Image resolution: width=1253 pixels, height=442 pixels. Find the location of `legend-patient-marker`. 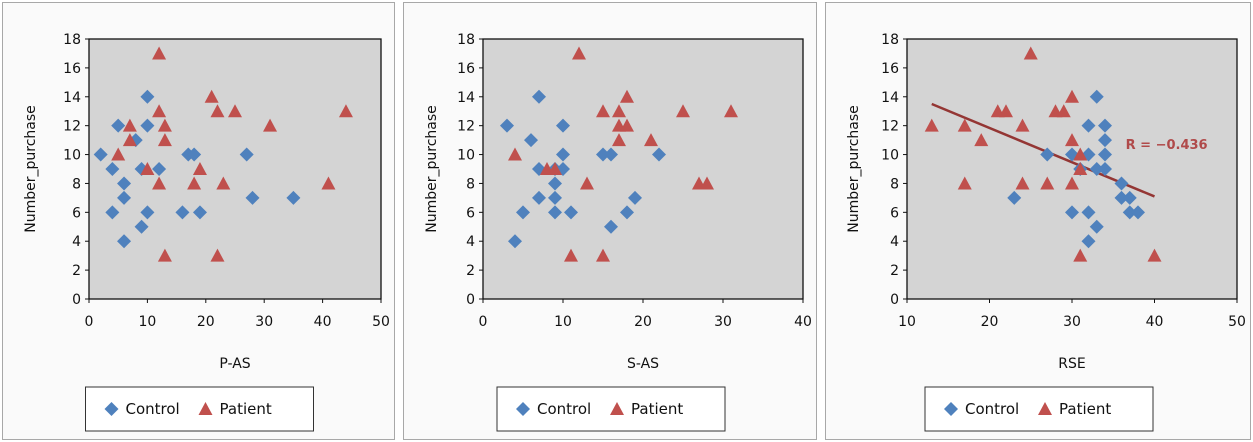

legend-patient-marker is located at coordinates (617, 408).